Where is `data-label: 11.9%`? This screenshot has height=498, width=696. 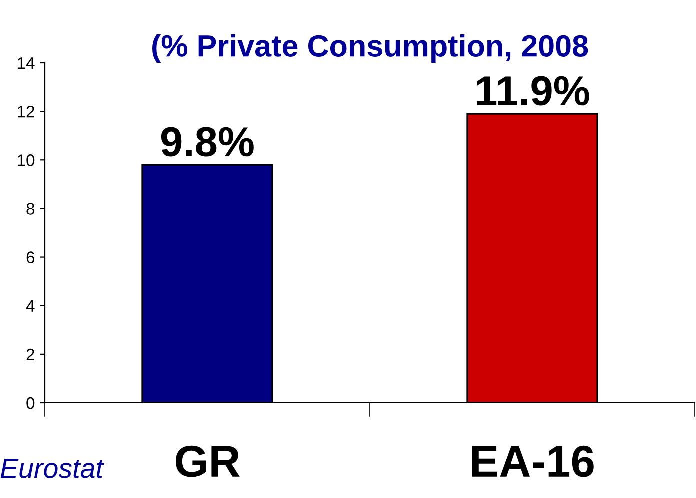 data-label: 11.9% is located at coordinates (533, 91).